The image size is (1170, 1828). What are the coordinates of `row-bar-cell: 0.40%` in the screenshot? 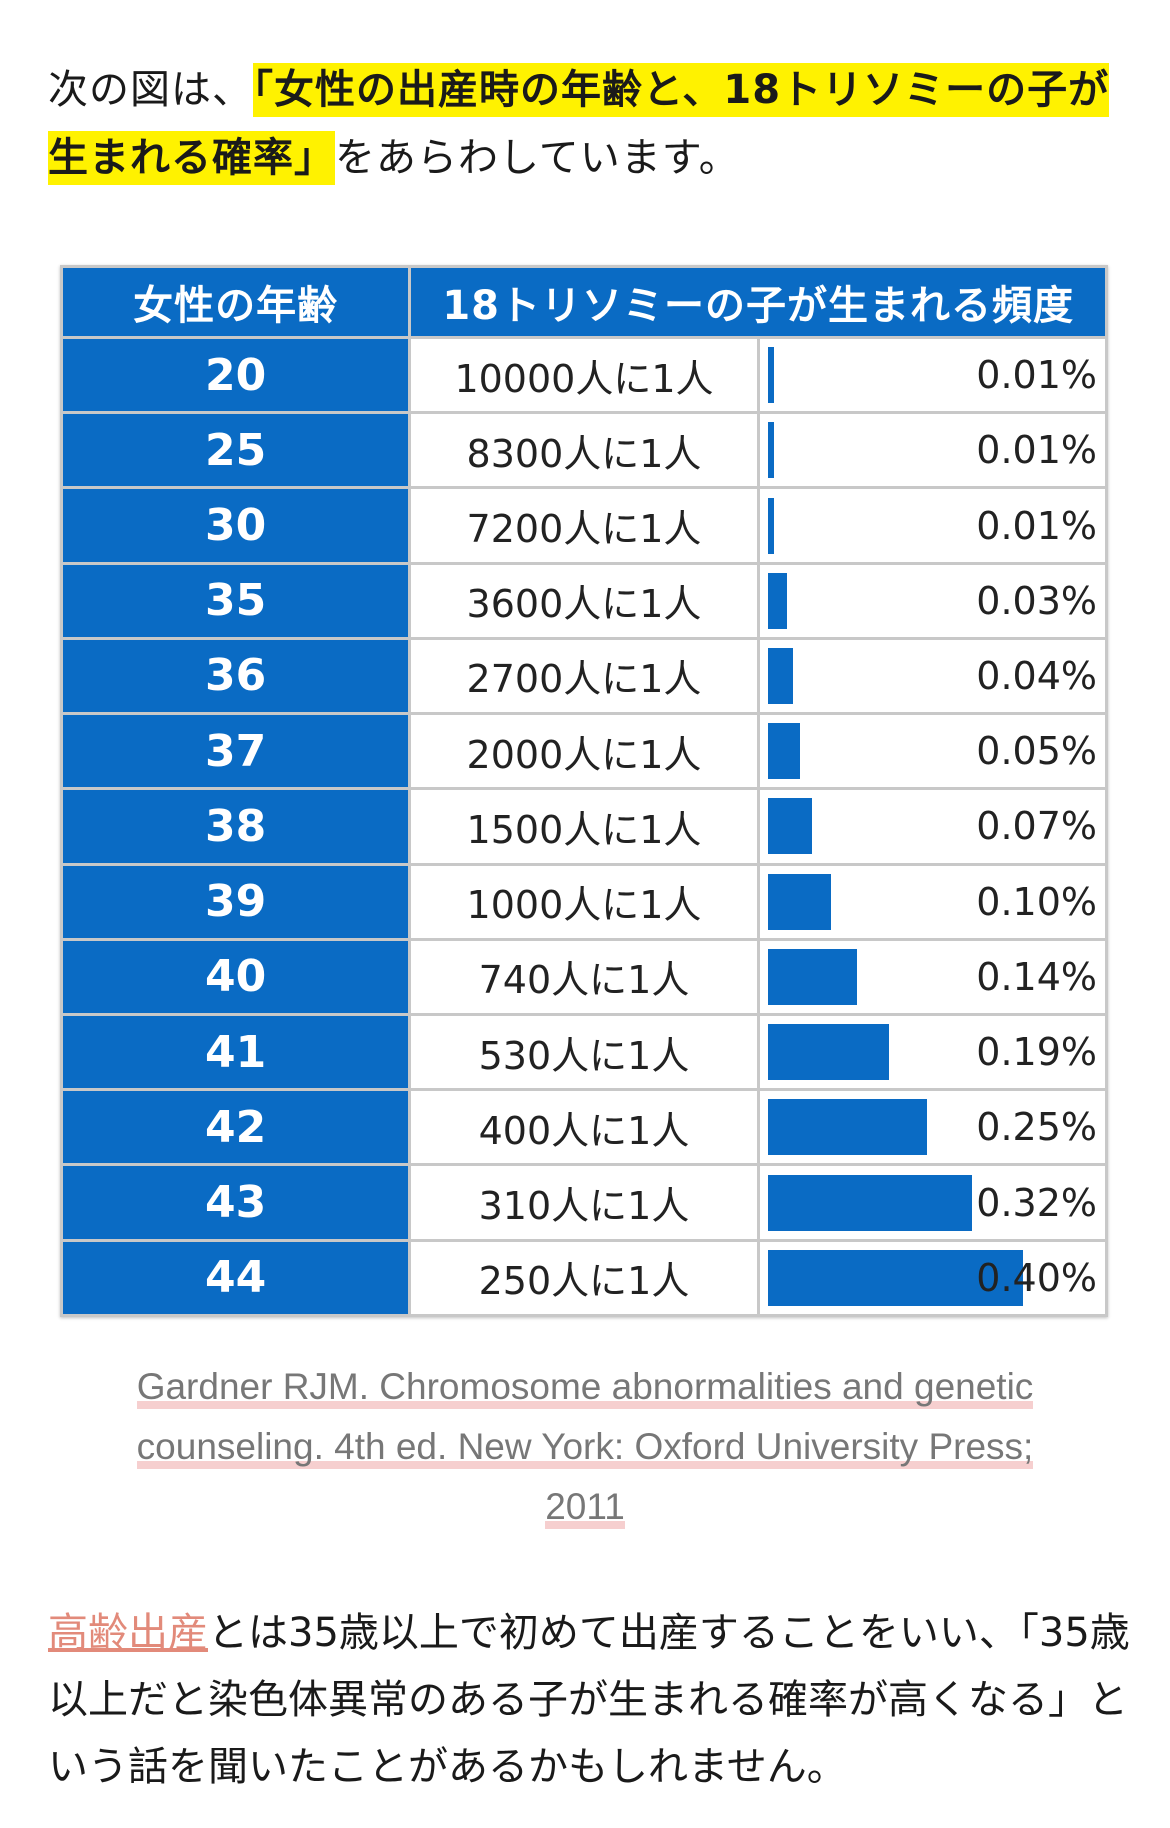 It's located at (932, 1277).